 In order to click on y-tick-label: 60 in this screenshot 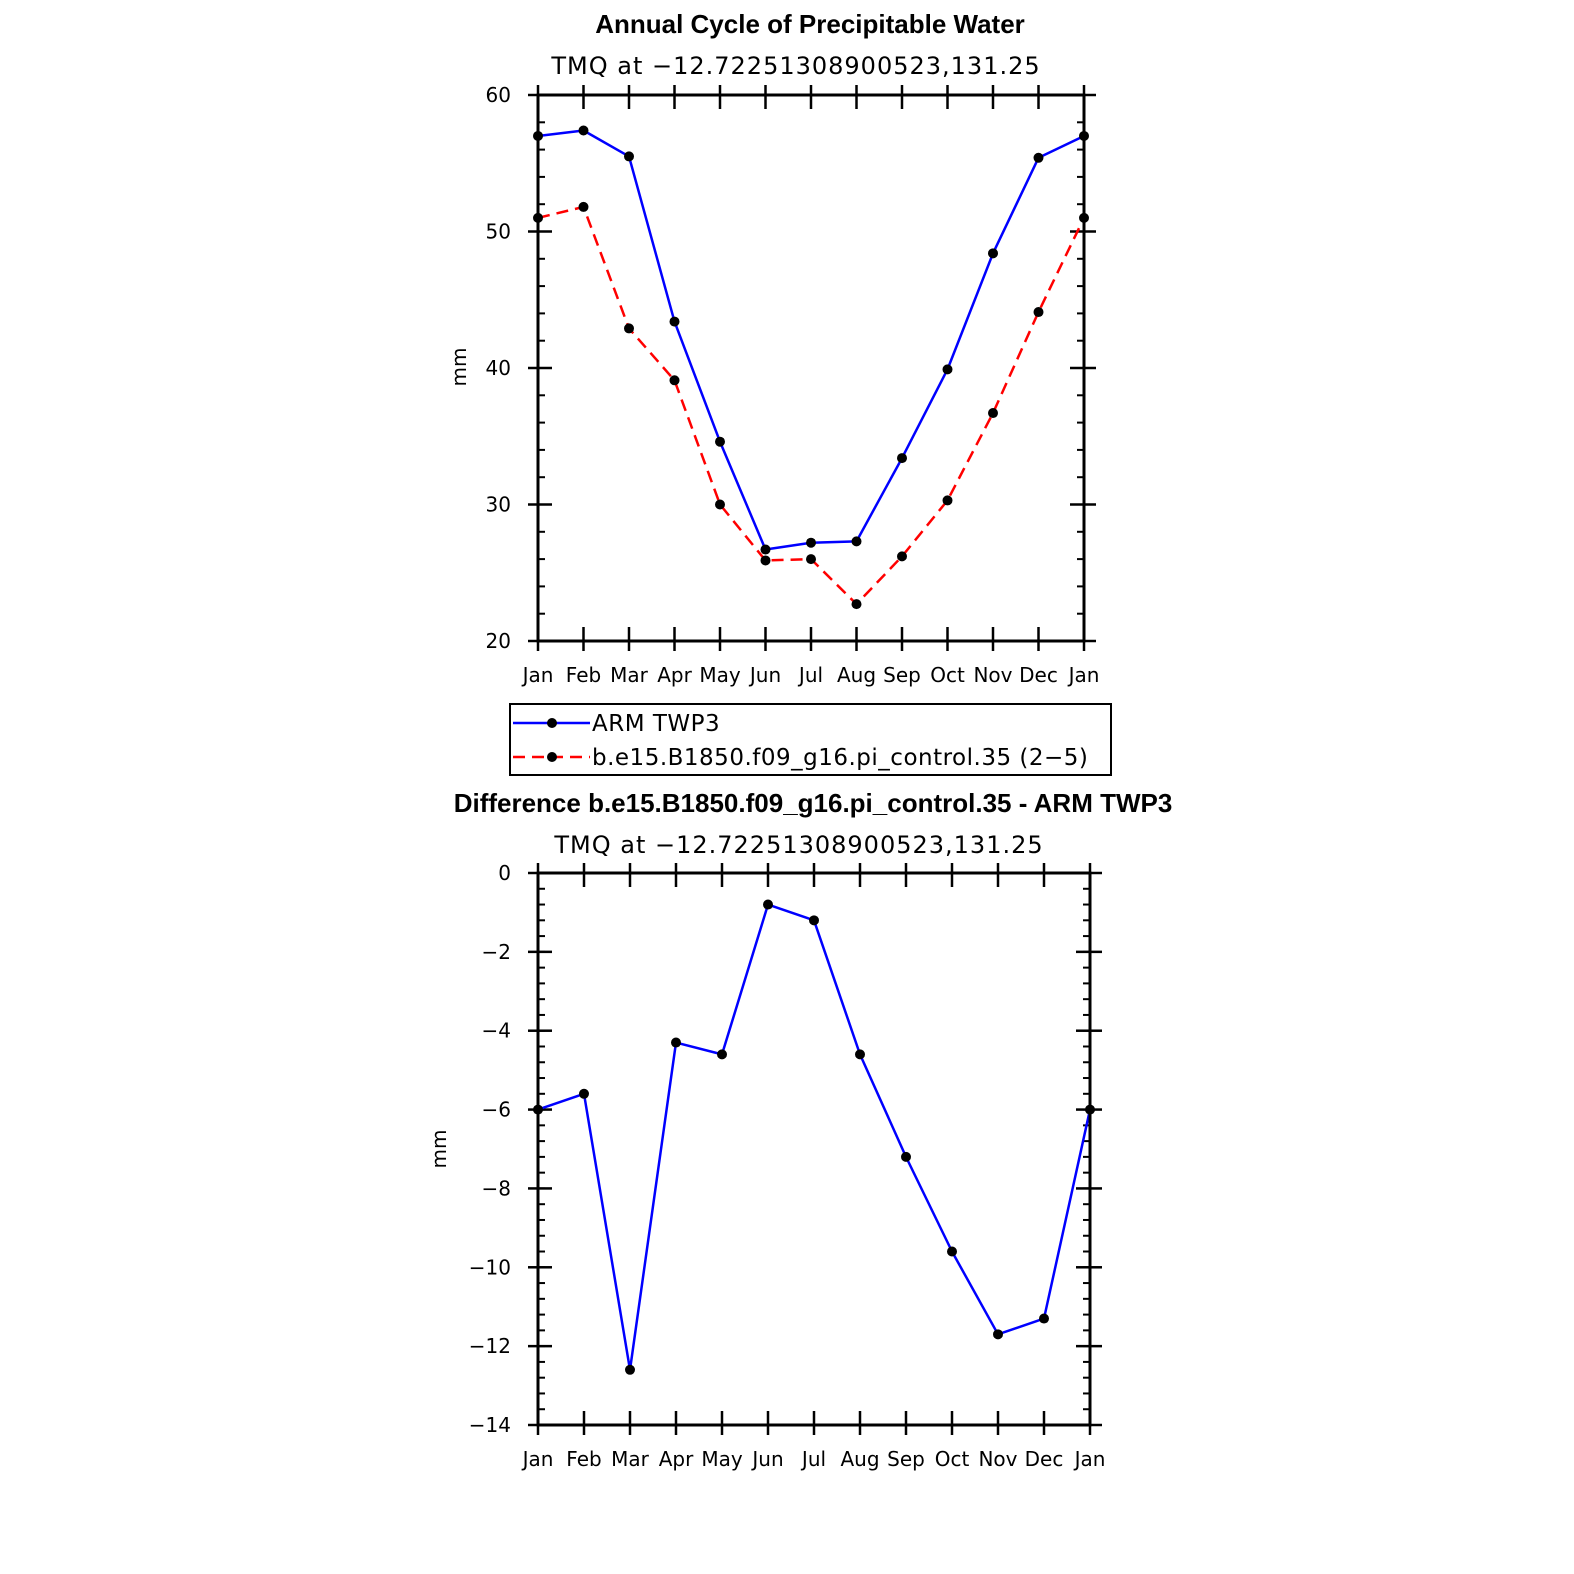, I will do `click(498, 95)`.